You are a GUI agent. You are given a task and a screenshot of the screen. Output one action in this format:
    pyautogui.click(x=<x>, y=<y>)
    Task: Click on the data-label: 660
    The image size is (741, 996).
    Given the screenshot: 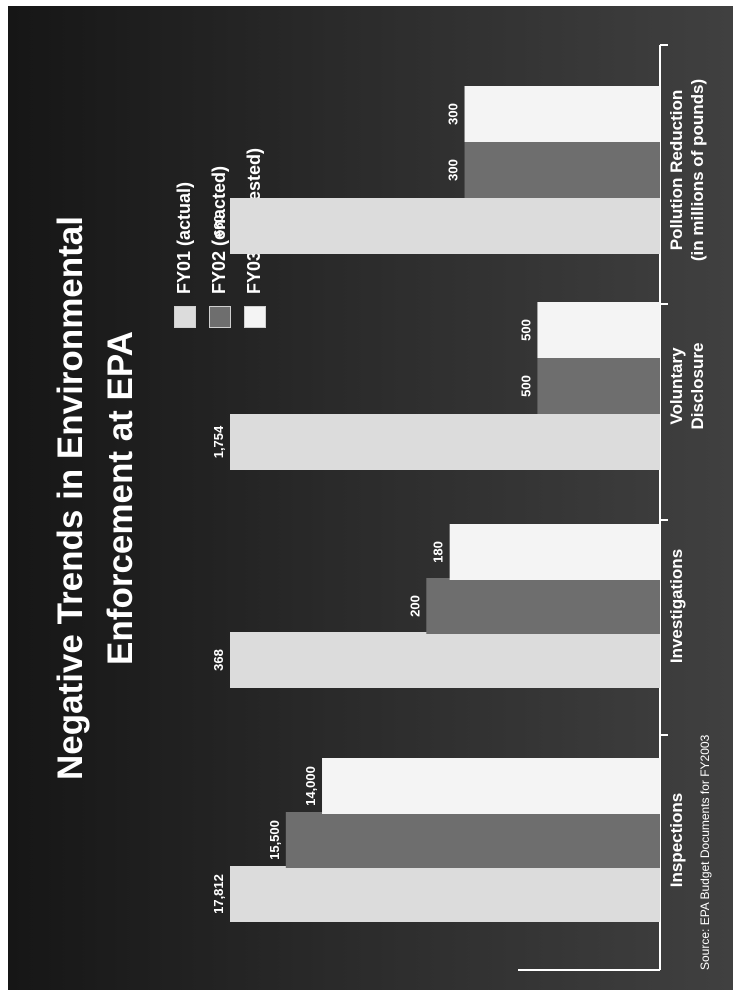 What is the action you would take?
    pyautogui.click(x=218, y=226)
    